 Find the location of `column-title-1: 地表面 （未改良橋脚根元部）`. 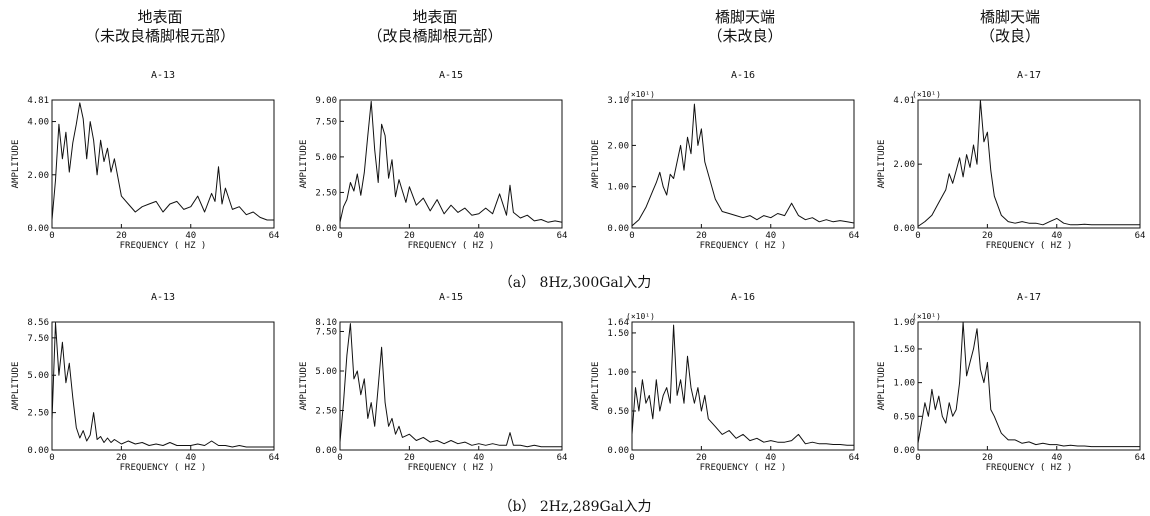

column-title-1: 地表面 （未改良橋脚根元部） is located at coordinates (160, 27).